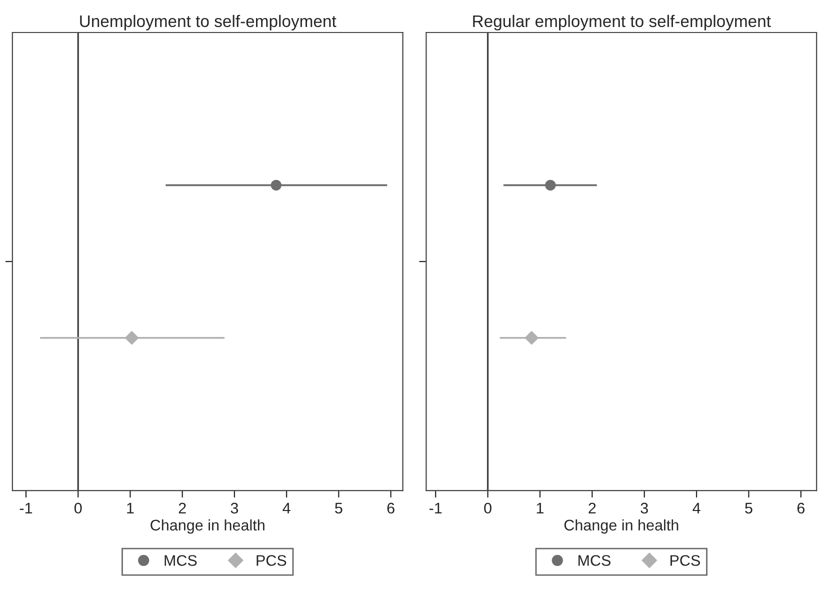  Describe the element at coordinates (622, 22) in the screenshot. I see `chart-title: Regular employment to self-employment` at that location.